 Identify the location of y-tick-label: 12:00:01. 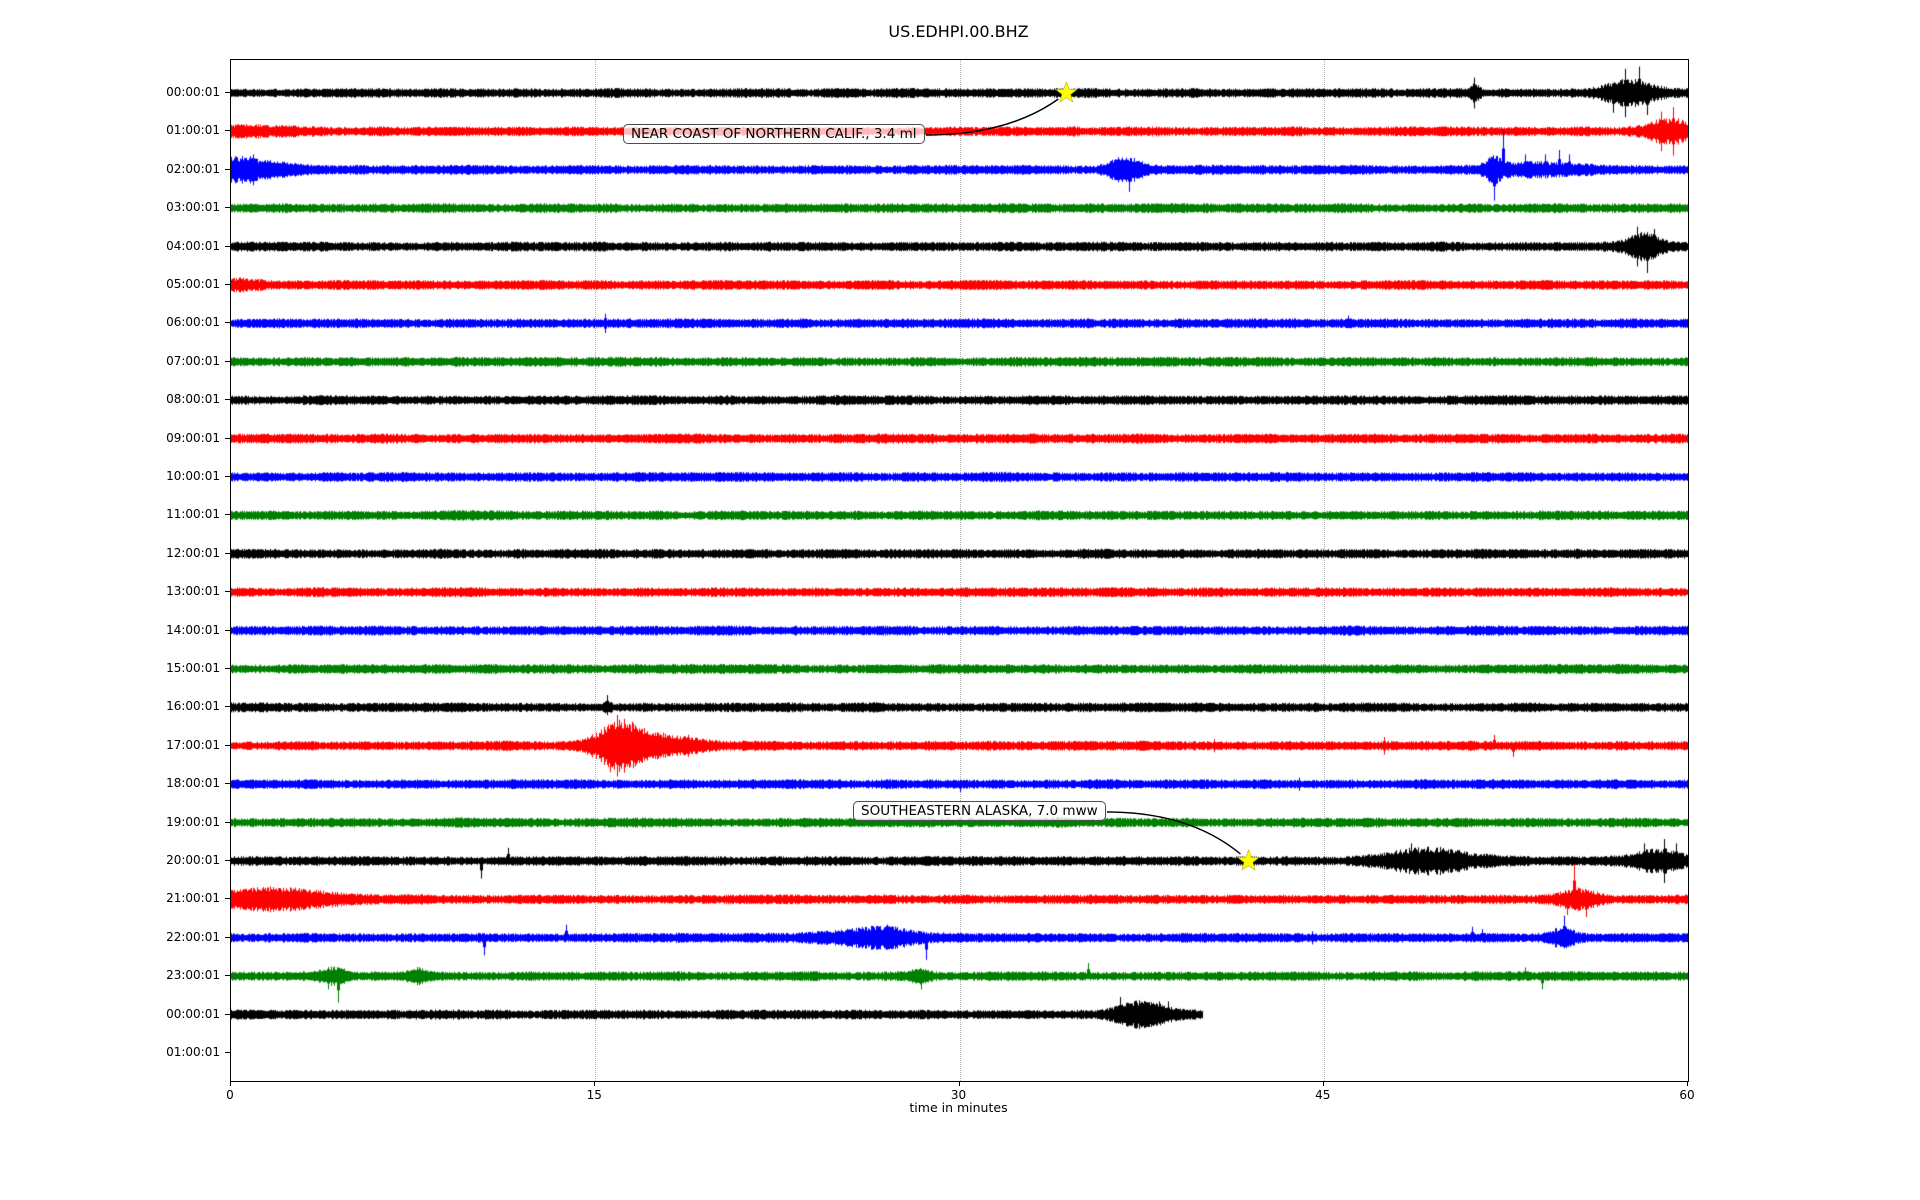
(193, 552).